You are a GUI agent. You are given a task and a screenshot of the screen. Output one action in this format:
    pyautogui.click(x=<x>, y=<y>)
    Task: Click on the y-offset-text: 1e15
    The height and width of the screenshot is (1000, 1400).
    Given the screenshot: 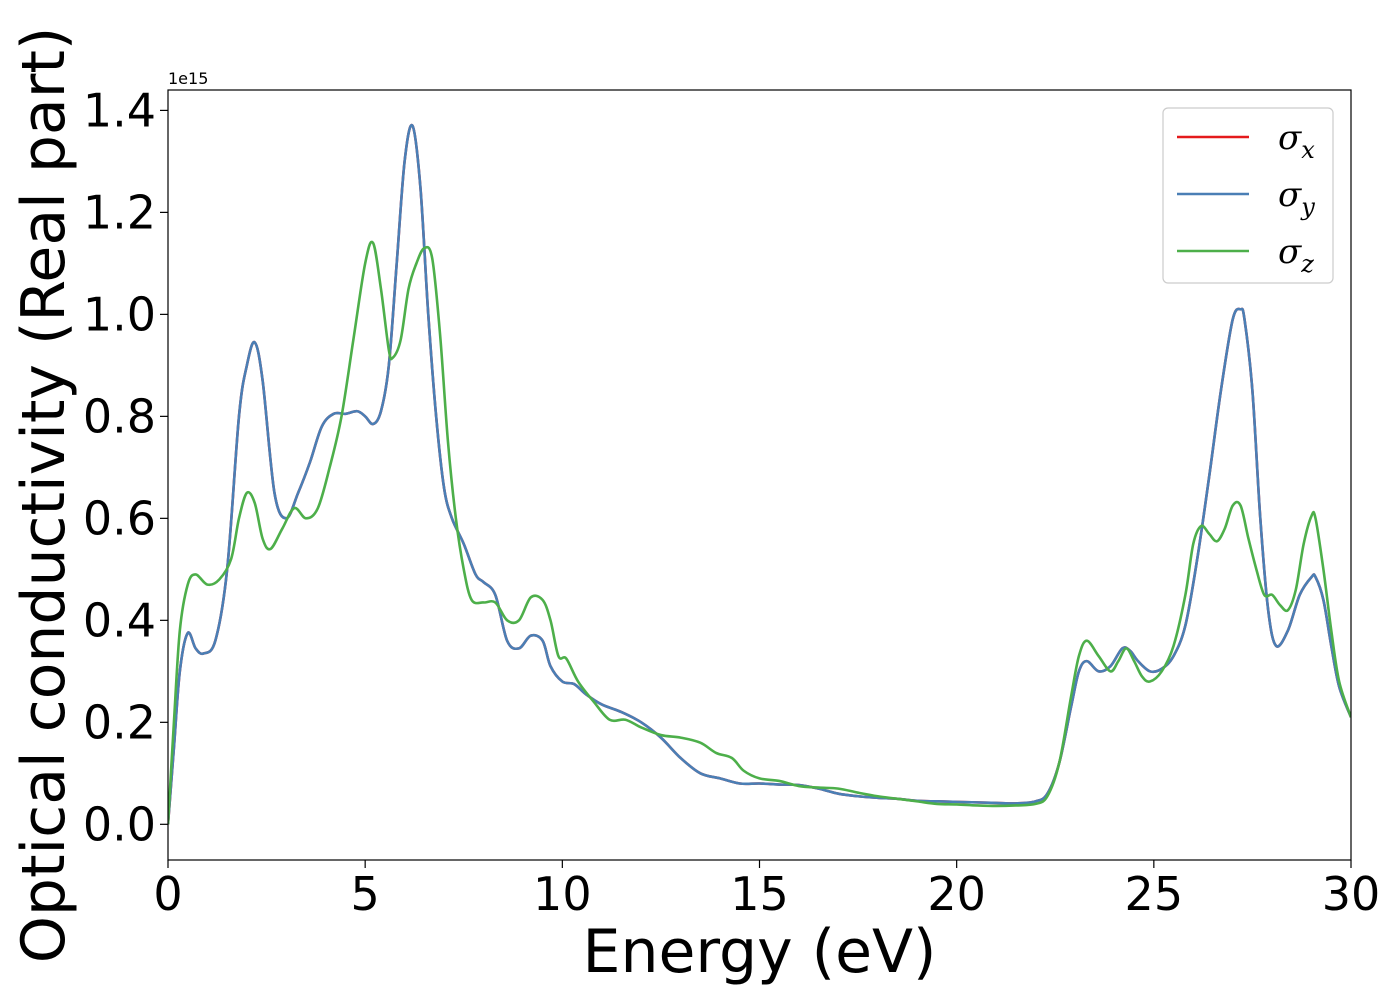 What is the action you would take?
    pyautogui.click(x=188, y=78)
    